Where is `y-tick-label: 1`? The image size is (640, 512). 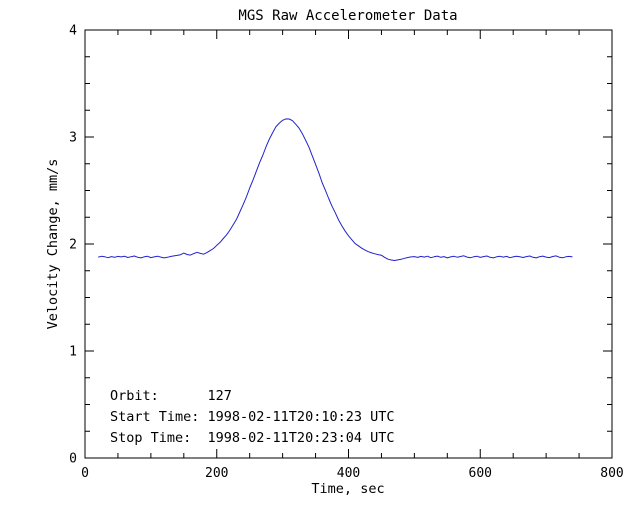
y-tick-label: 1 is located at coordinates (73, 352).